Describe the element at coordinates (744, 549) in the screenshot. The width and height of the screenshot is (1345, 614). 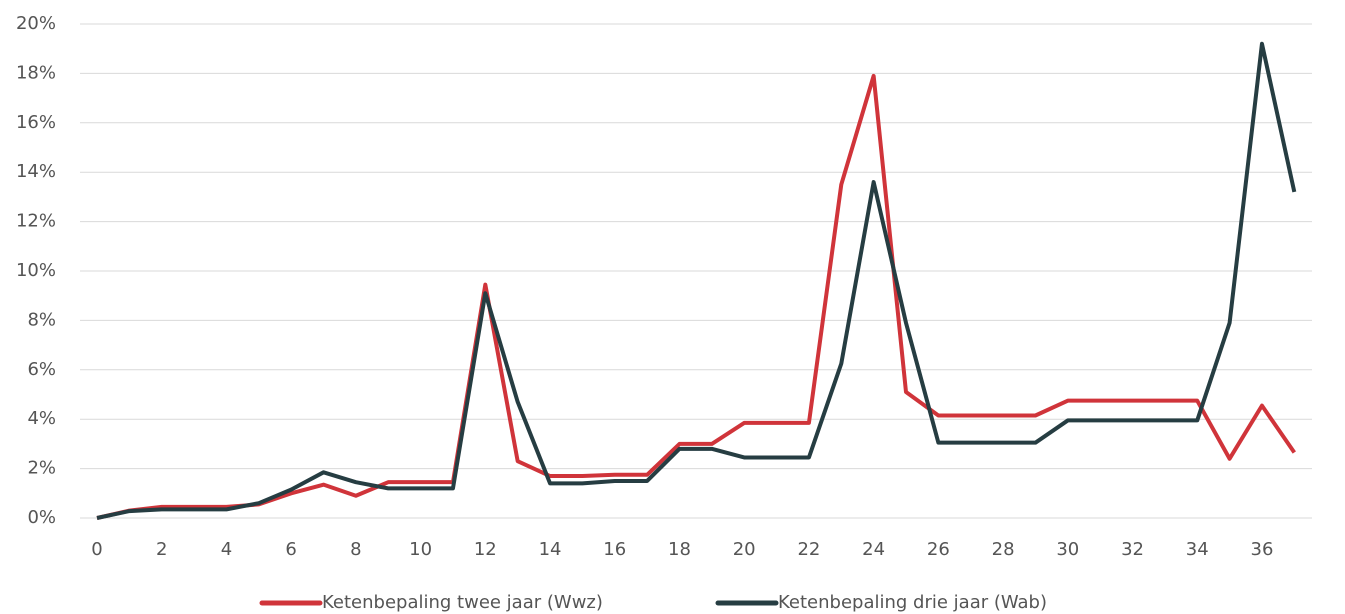
I see `x-tick-label: 20` at that location.